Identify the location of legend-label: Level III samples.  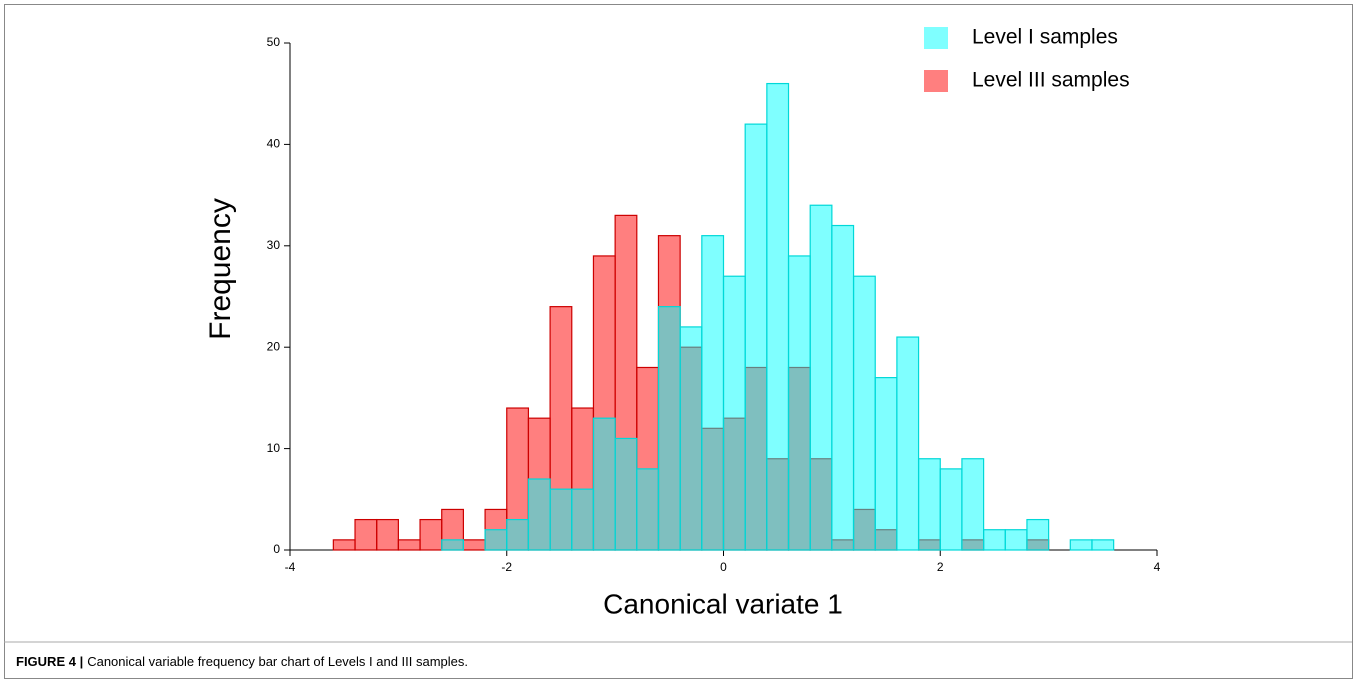
(1051, 80).